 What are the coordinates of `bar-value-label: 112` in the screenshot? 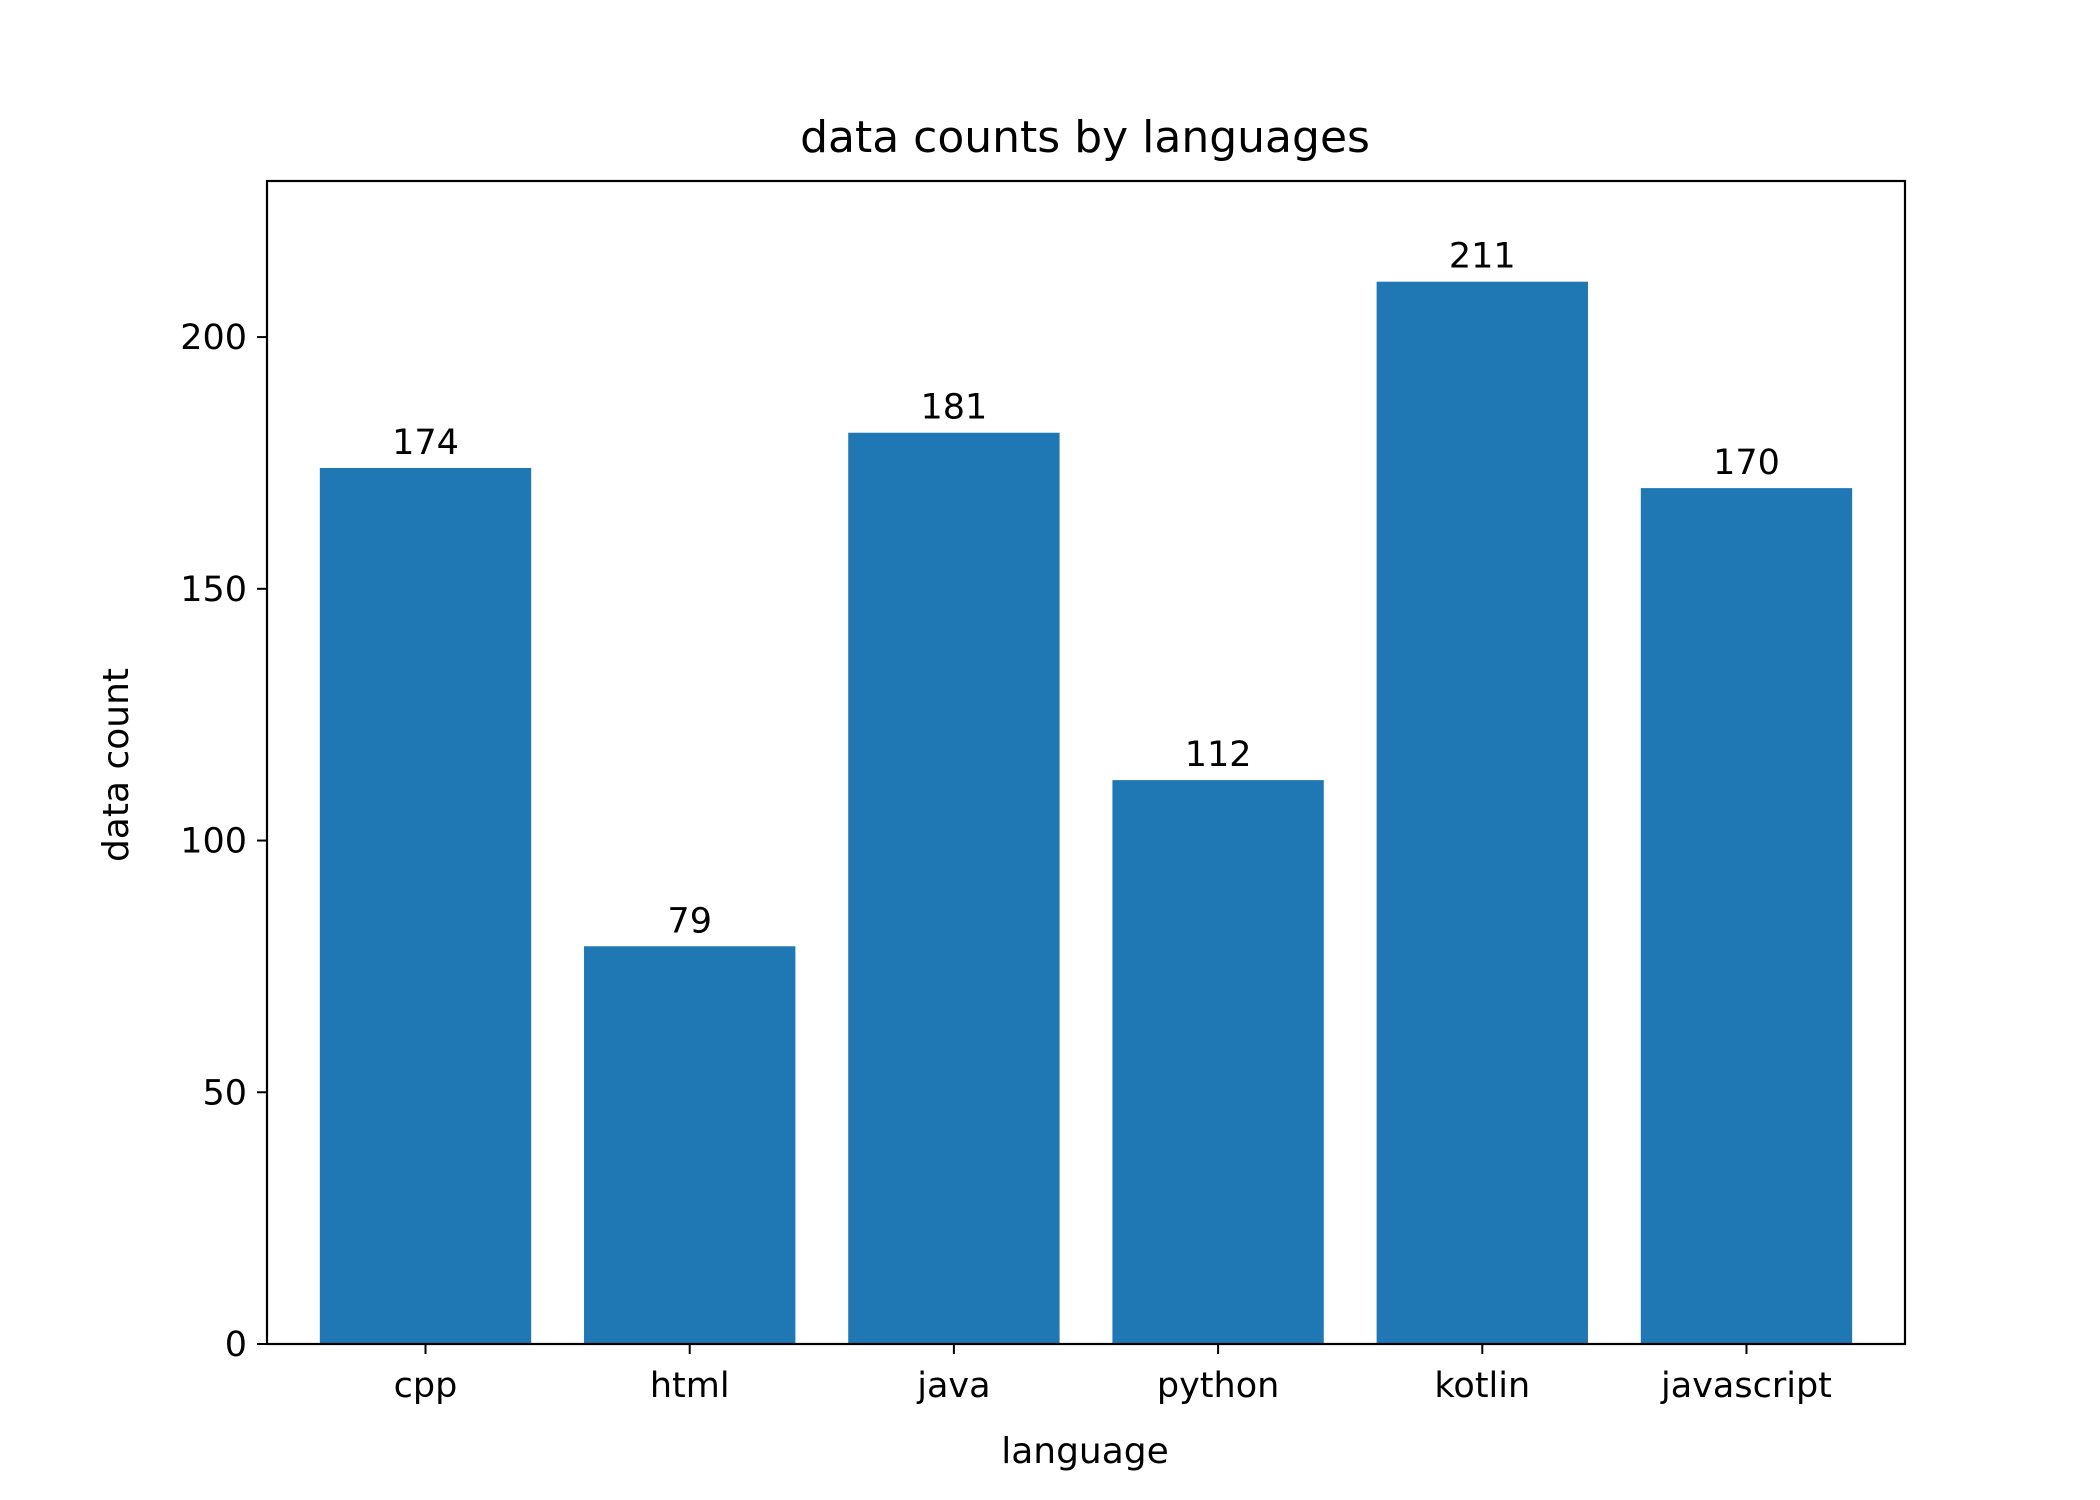 It's located at (1218, 755).